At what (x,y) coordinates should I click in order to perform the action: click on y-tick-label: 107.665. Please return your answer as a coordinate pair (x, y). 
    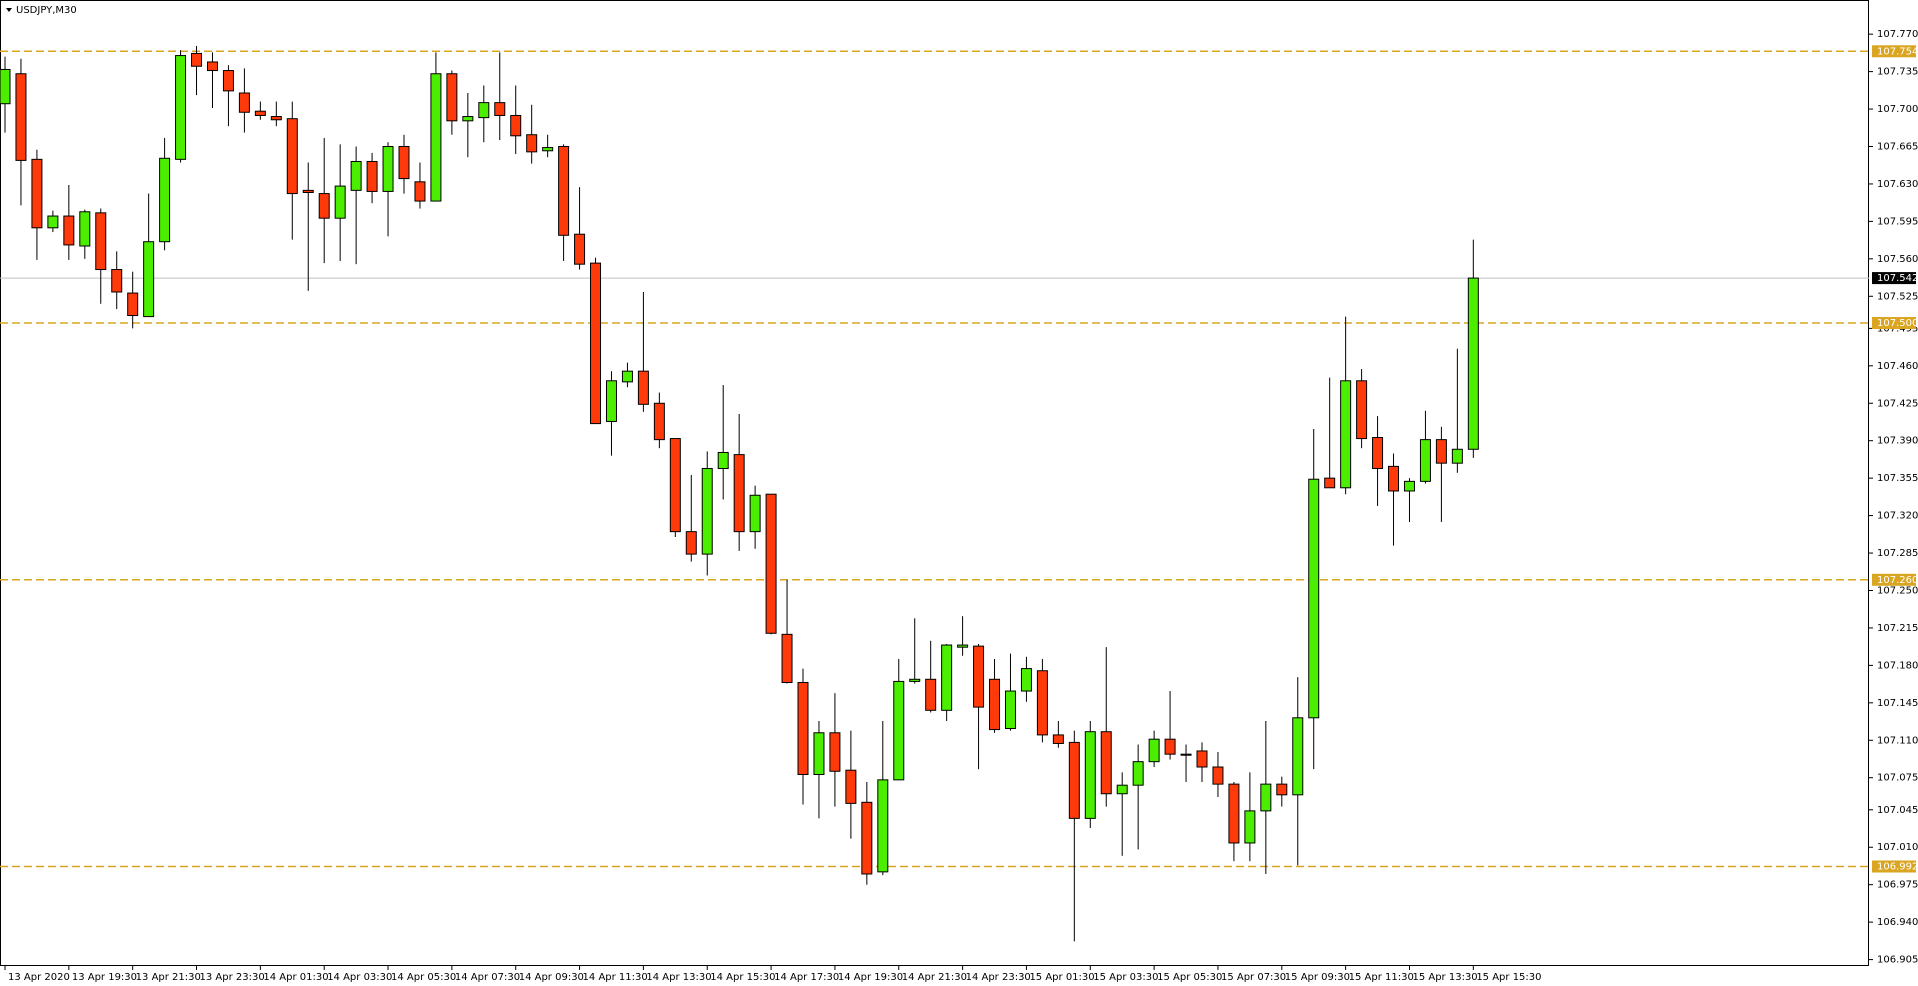
    Looking at the image, I should click on (1897, 146).